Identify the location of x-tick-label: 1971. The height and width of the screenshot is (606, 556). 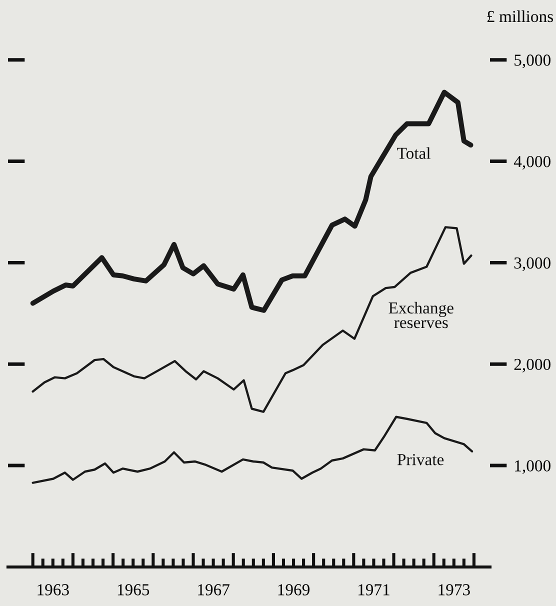
(374, 590).